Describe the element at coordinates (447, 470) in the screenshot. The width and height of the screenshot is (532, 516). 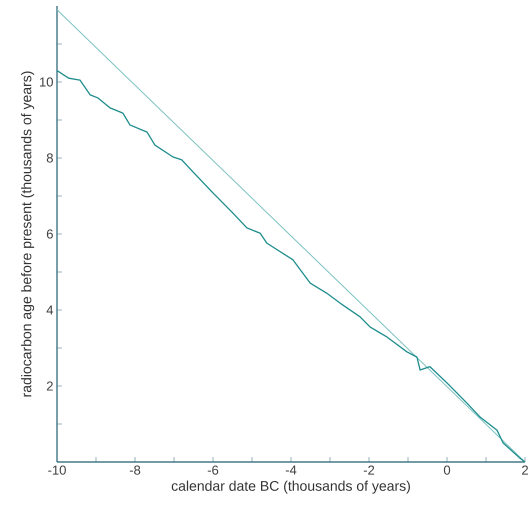
I see `x-tick-label: 0` at that location.